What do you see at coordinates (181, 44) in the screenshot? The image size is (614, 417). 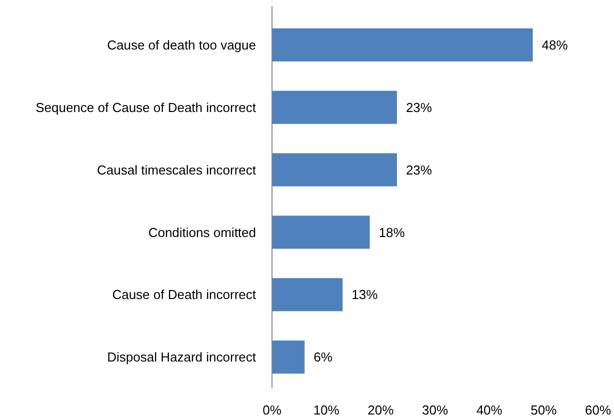 I see `y-tick-label: Cause of death too vague` at bounding box center [181, 44].